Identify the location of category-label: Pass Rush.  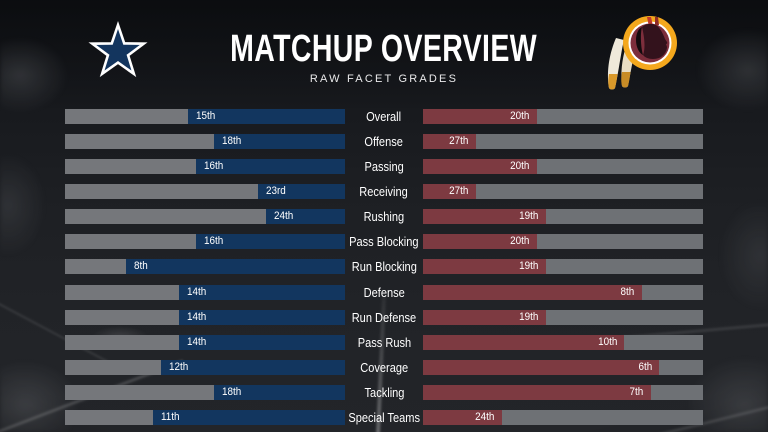
(384, 342).